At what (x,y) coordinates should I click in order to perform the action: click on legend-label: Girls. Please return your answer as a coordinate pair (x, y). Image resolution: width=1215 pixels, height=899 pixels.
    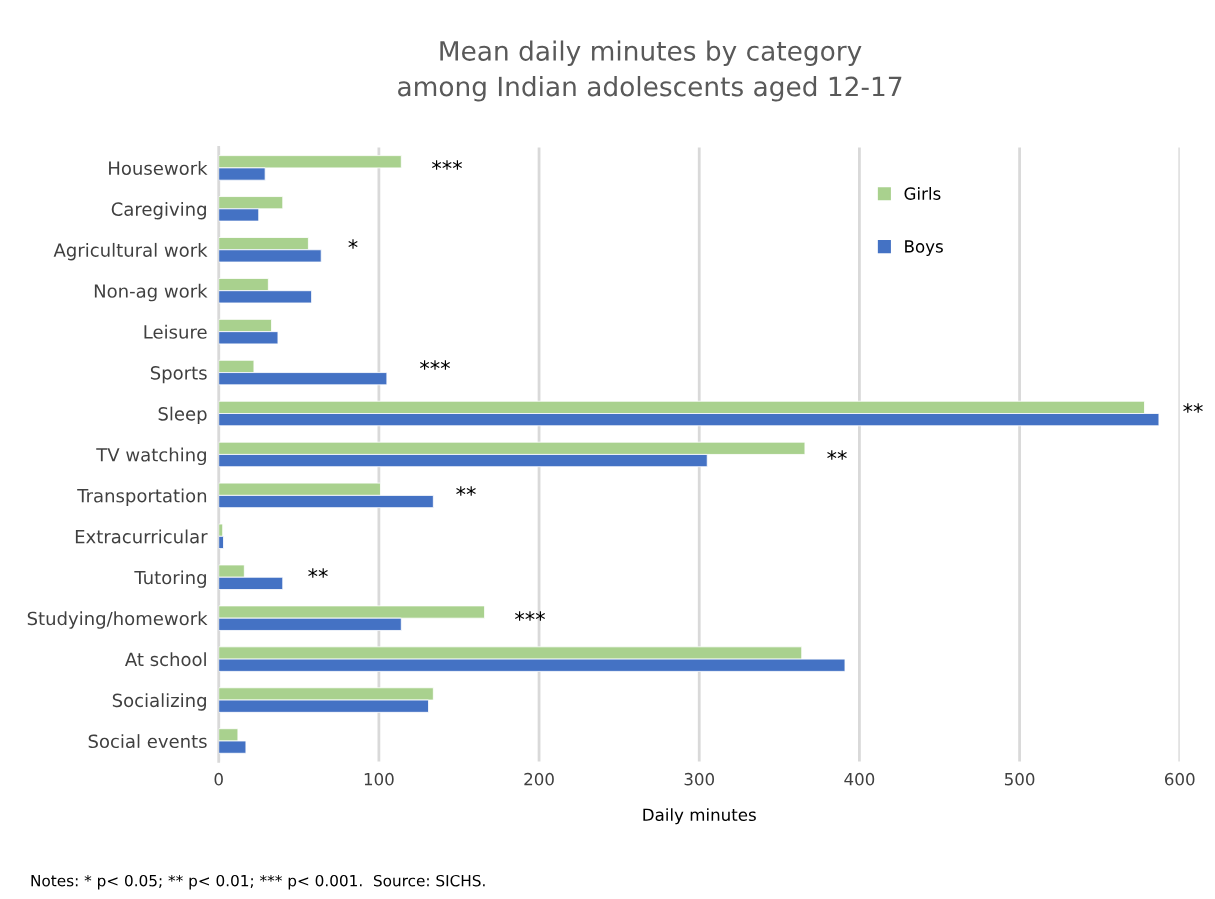
    Looking at the image, I should click on (922, 193).